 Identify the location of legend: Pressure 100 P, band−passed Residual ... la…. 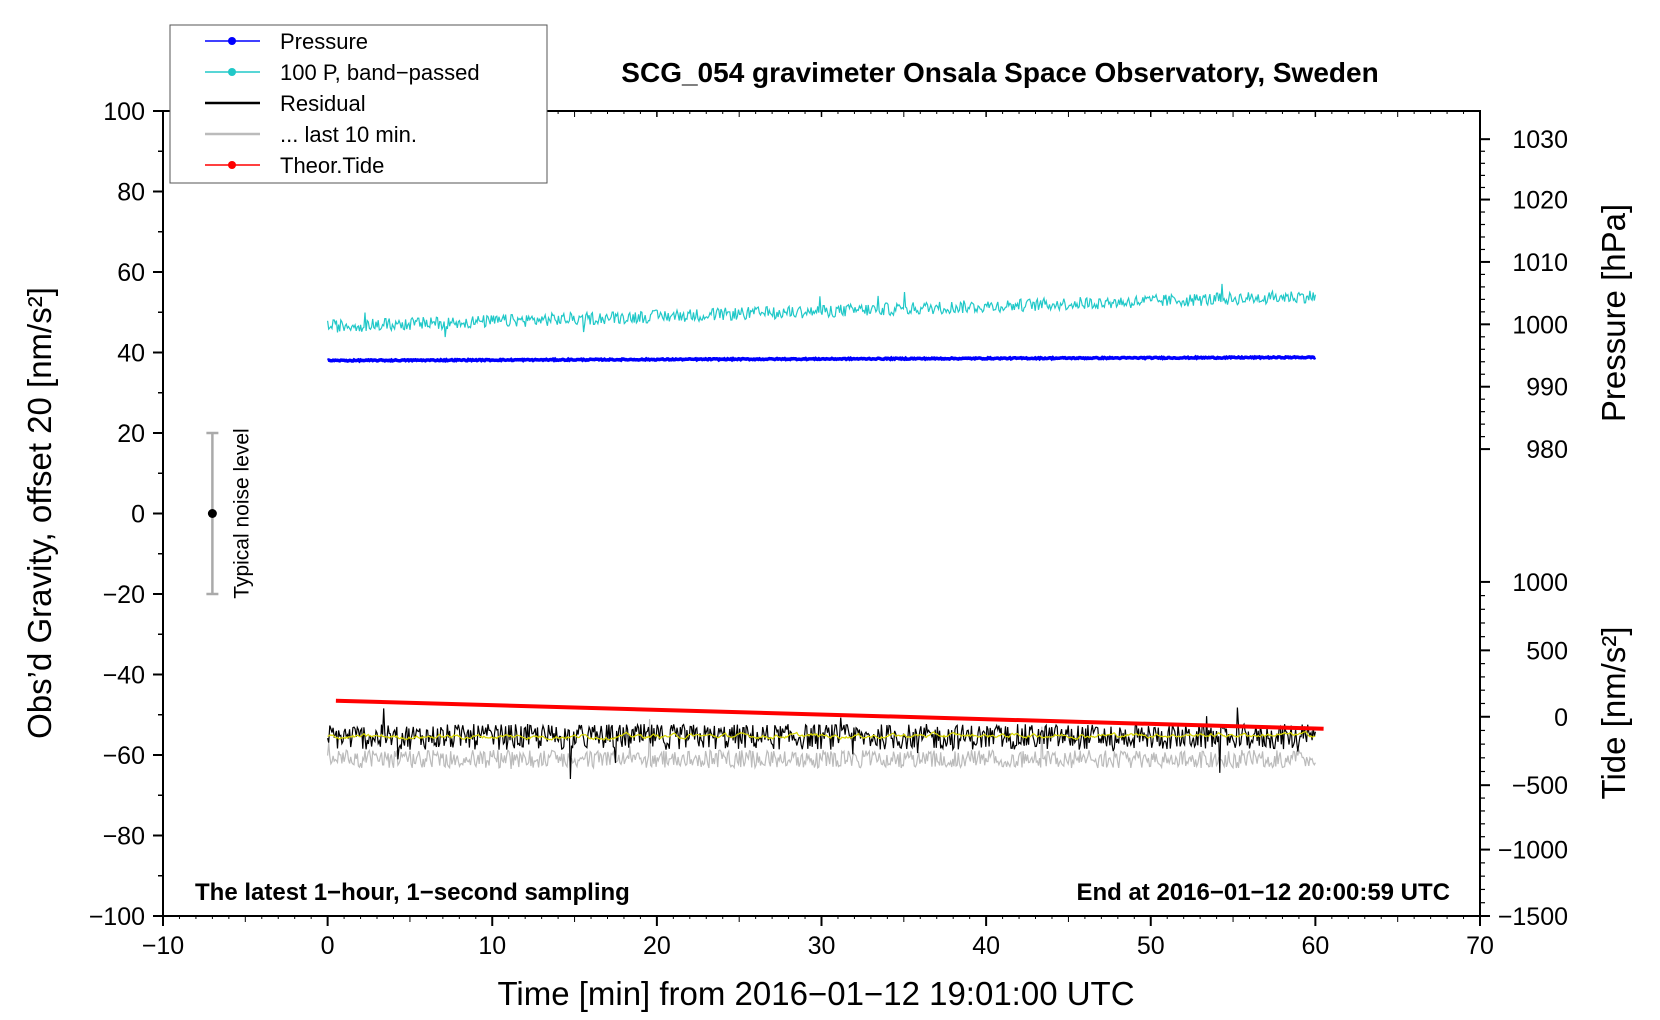
(358, 104).